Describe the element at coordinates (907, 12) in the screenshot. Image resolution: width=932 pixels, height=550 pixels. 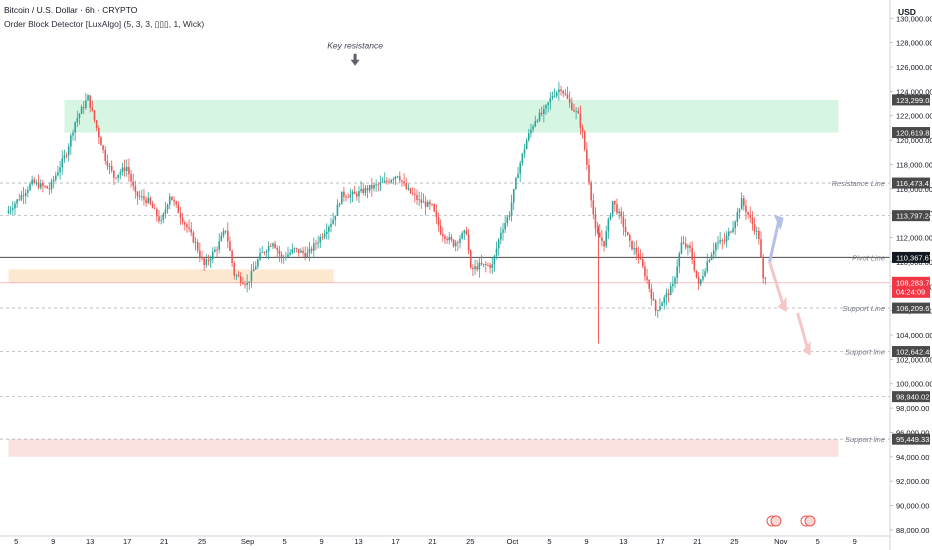
I see `currency-label: USD` at that location.